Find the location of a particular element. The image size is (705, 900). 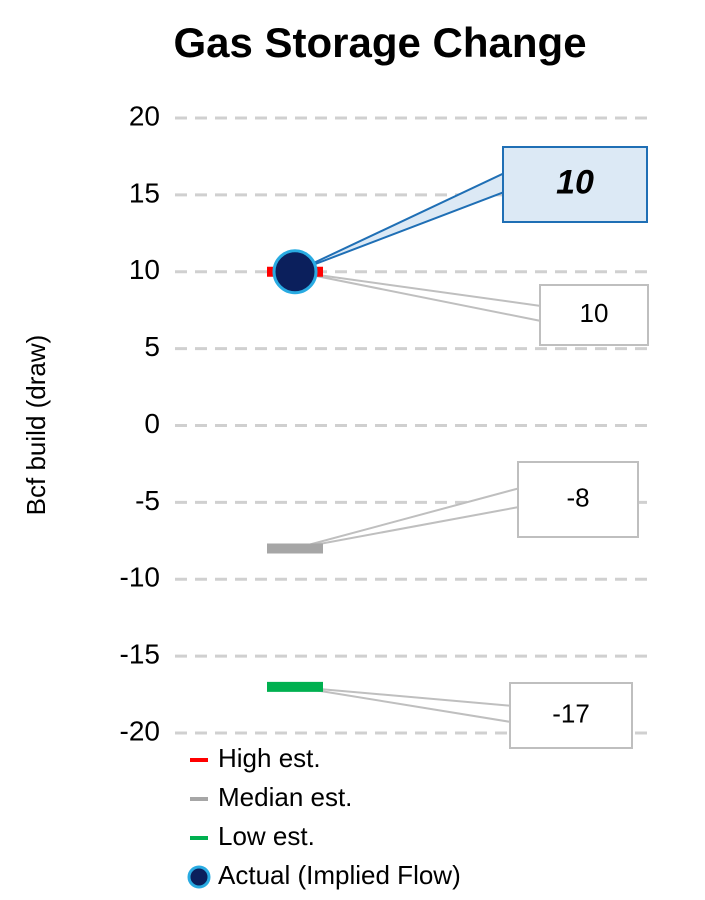

legend-label: Low est. is located at coordinates (266, 836).